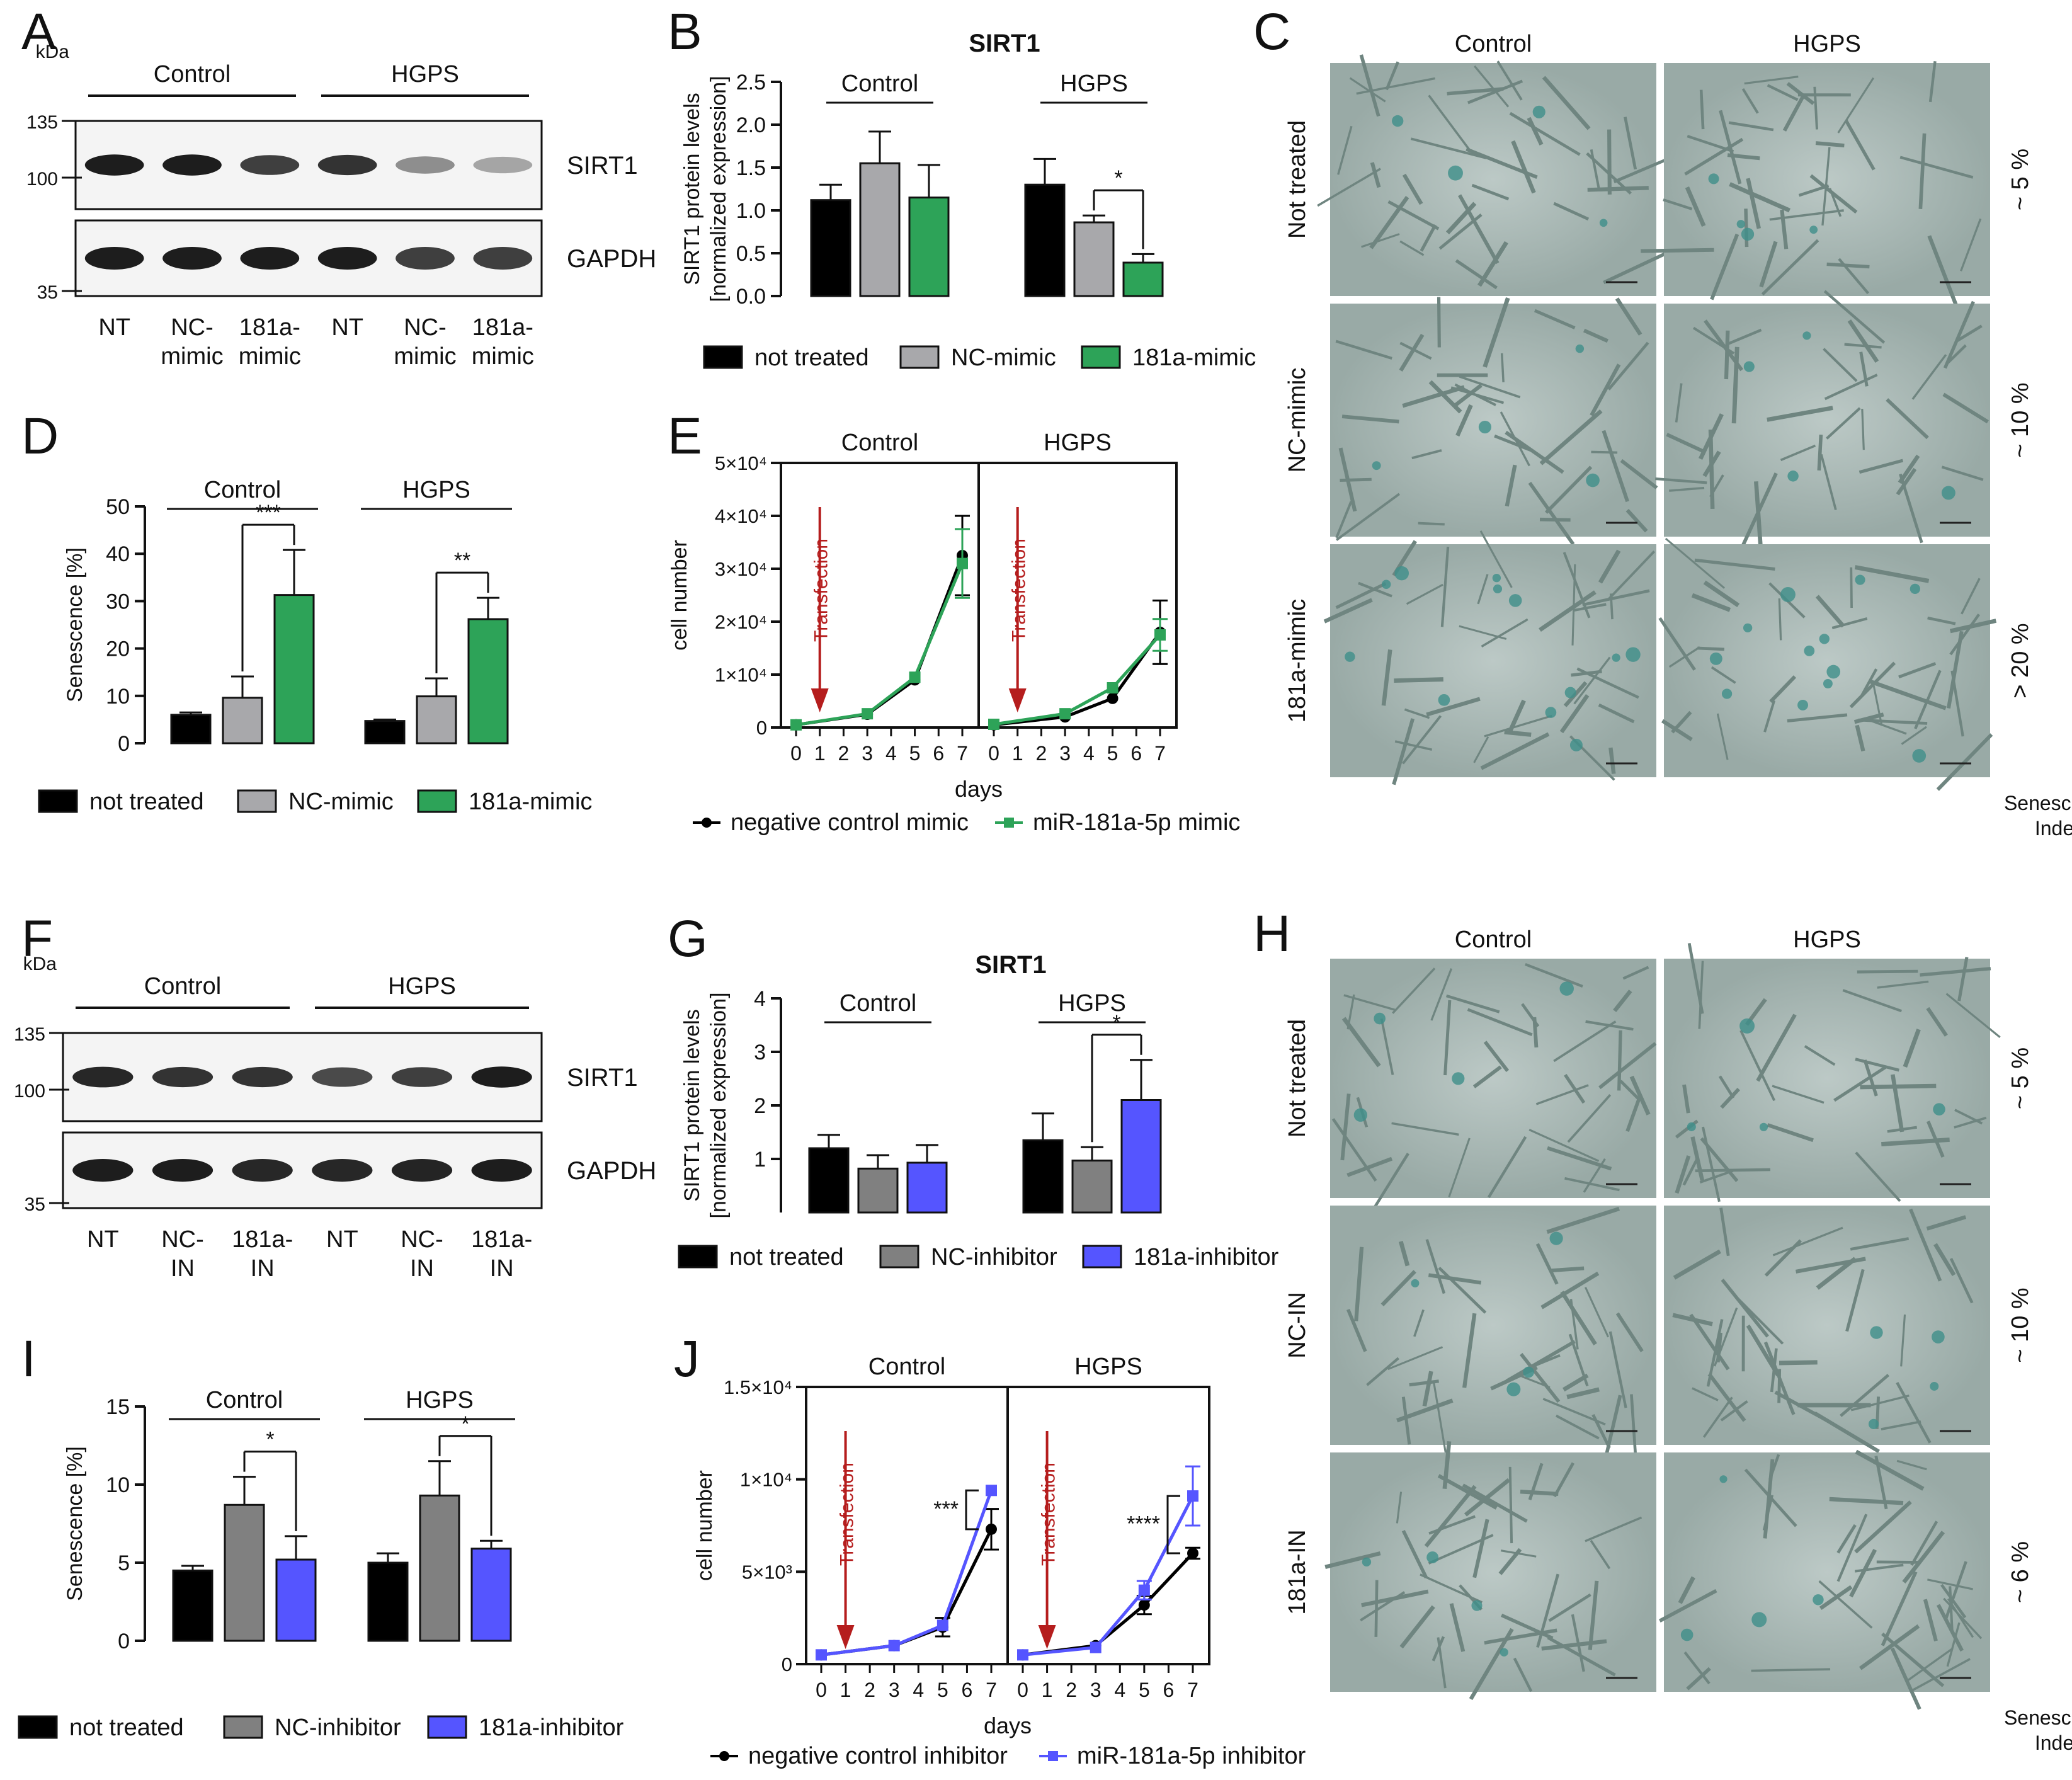 This screenshot has width=2072, height=1780. What do you see at coordinates (48, 292) in the screenshot?
I see `marker-label: 35` at bounding box center [48, 292].